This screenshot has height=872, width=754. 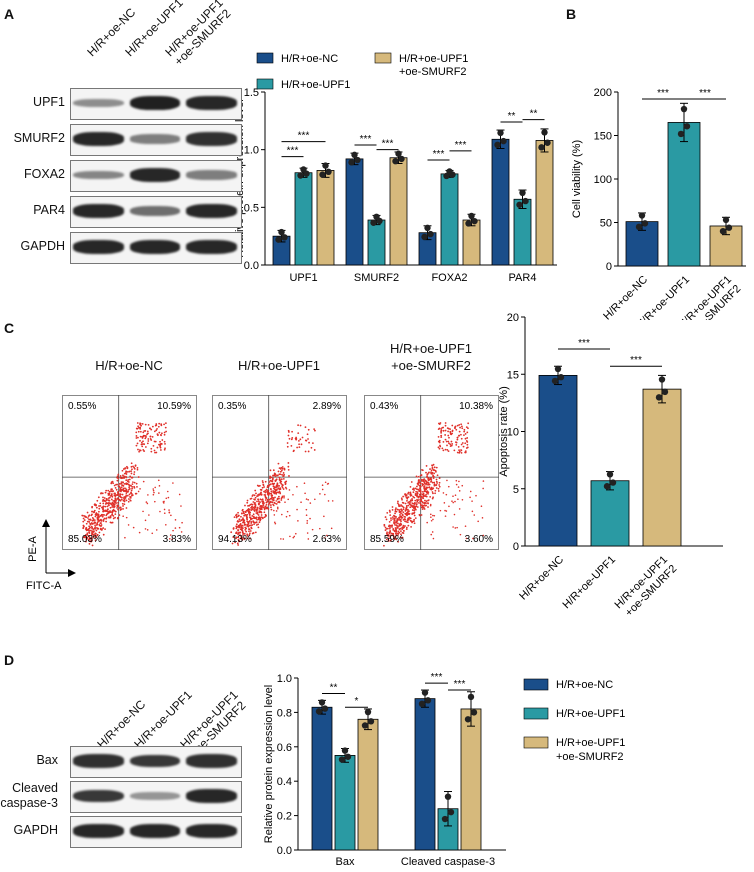 What do you see at coordinates (449, 278) in the screenshot?
I see `x-category-label: FOXA2` at bounding box center [449, 278].